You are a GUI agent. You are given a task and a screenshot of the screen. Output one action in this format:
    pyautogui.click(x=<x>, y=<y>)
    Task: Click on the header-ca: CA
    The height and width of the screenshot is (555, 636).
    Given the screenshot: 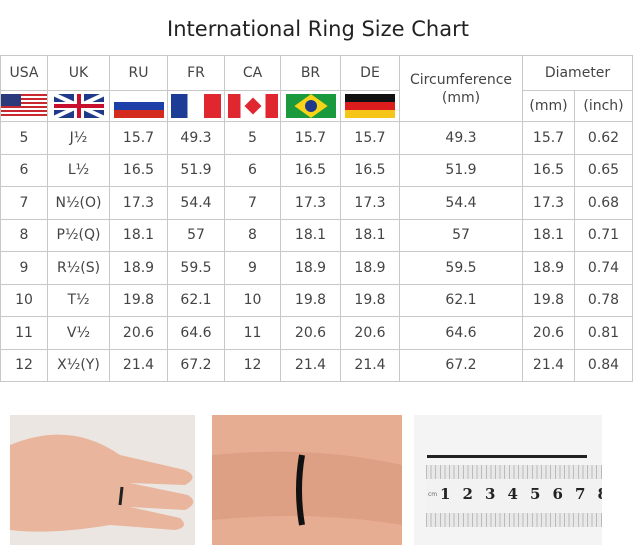 What is the action you would take?
    pyautogui.click(x=252, y=73)
    